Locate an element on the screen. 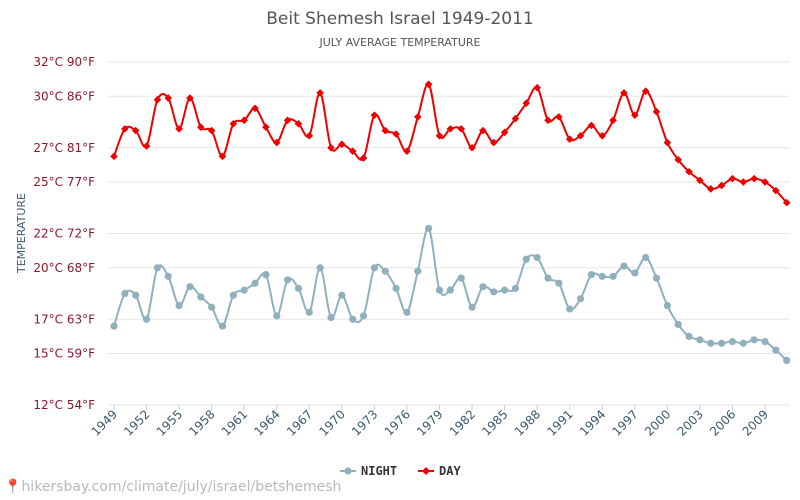 The width and height of the screenshot is (800, 500). y-tick-label: 25°C 77°F is located at coordinates (64, 182).